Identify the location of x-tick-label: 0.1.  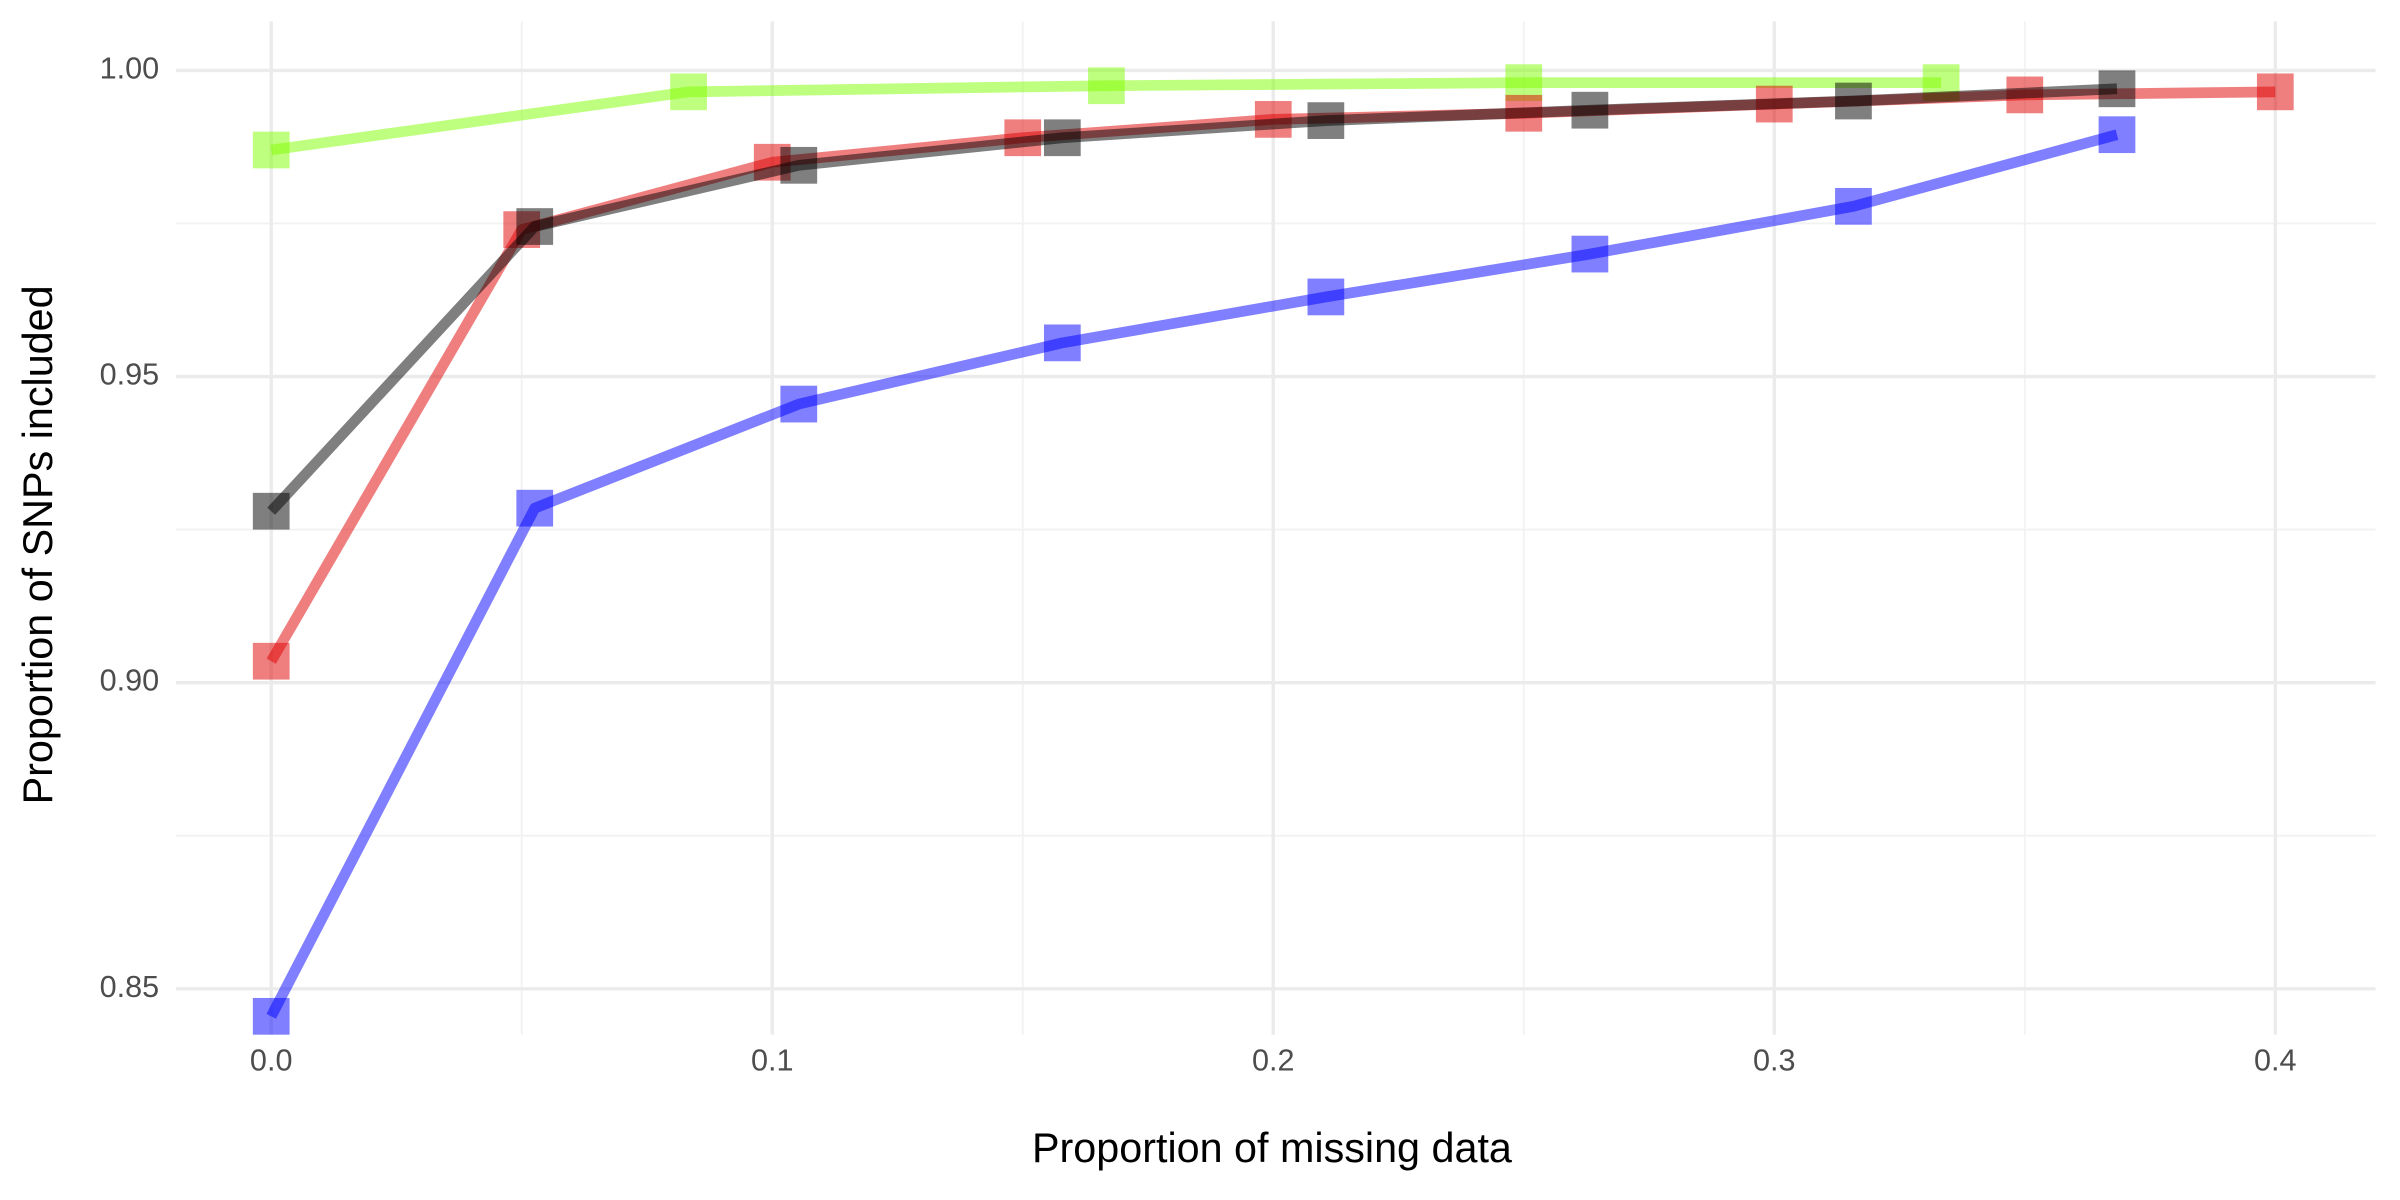
(772, 1060).